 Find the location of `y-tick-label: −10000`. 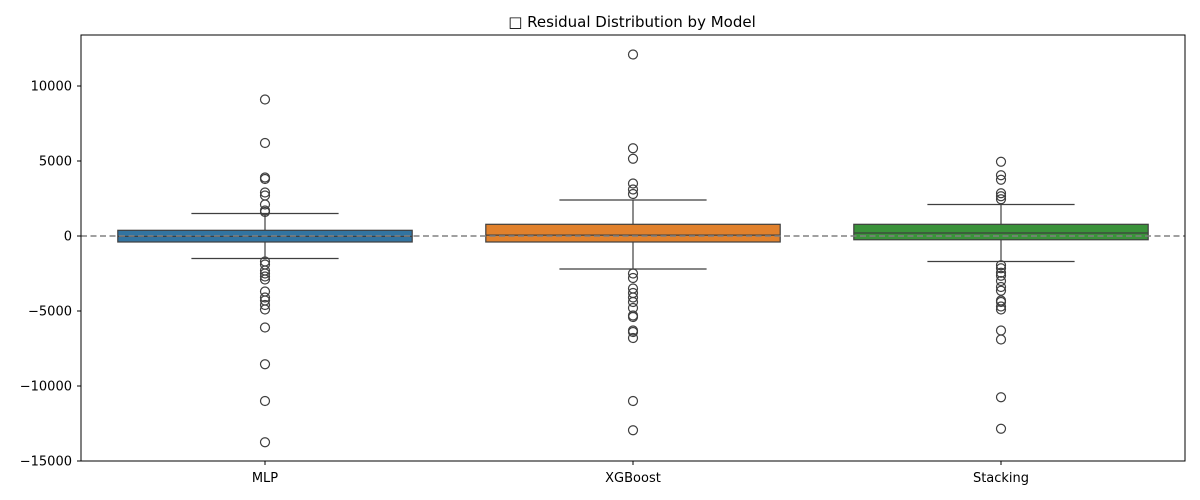

y-tick-label: −10000 is located at coordinates (46, 387).